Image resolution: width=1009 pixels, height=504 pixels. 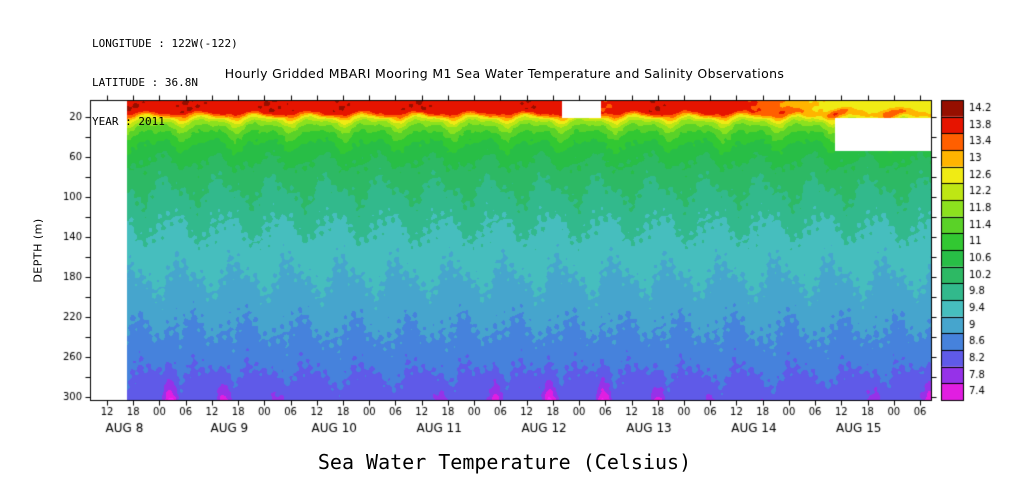 What do you see at coordinates (145, 82) in the screenshot?
I see `latitude-label: LATITUDE : 36.8N` at bounding box center [145, 82].